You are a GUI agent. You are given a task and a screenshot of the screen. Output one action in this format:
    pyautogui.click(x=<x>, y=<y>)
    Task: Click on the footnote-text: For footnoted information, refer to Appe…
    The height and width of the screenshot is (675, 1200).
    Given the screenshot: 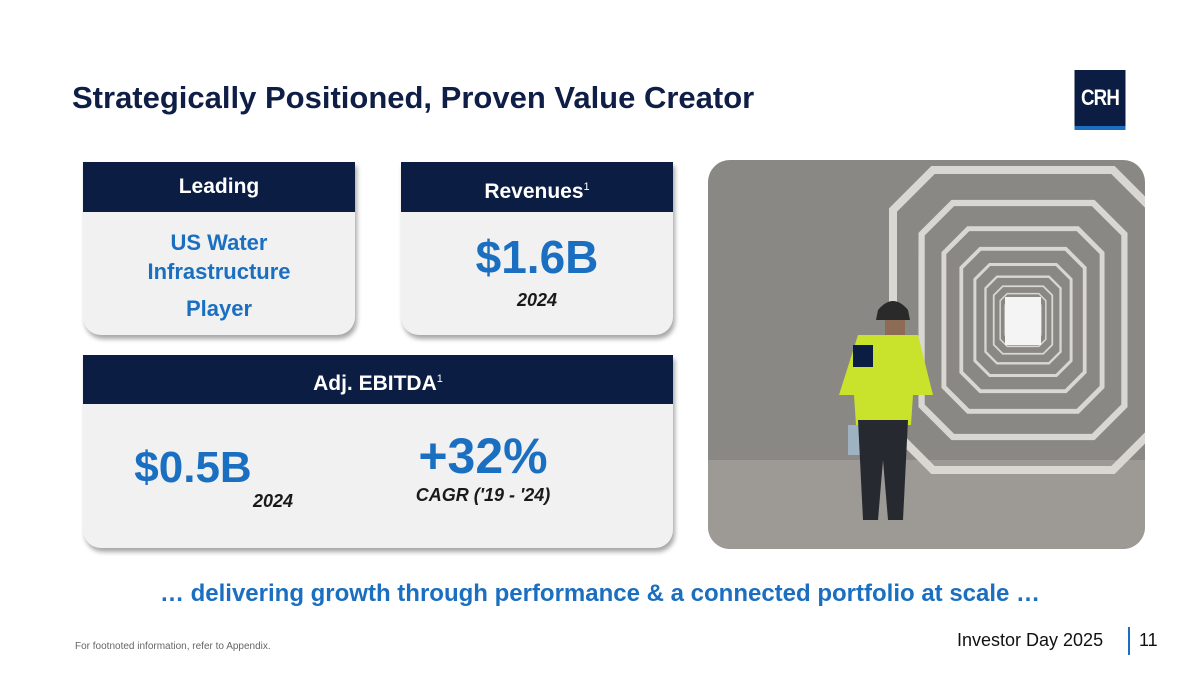 What is the action you would take?
    pyautogui.click(x=173, y=646)
    